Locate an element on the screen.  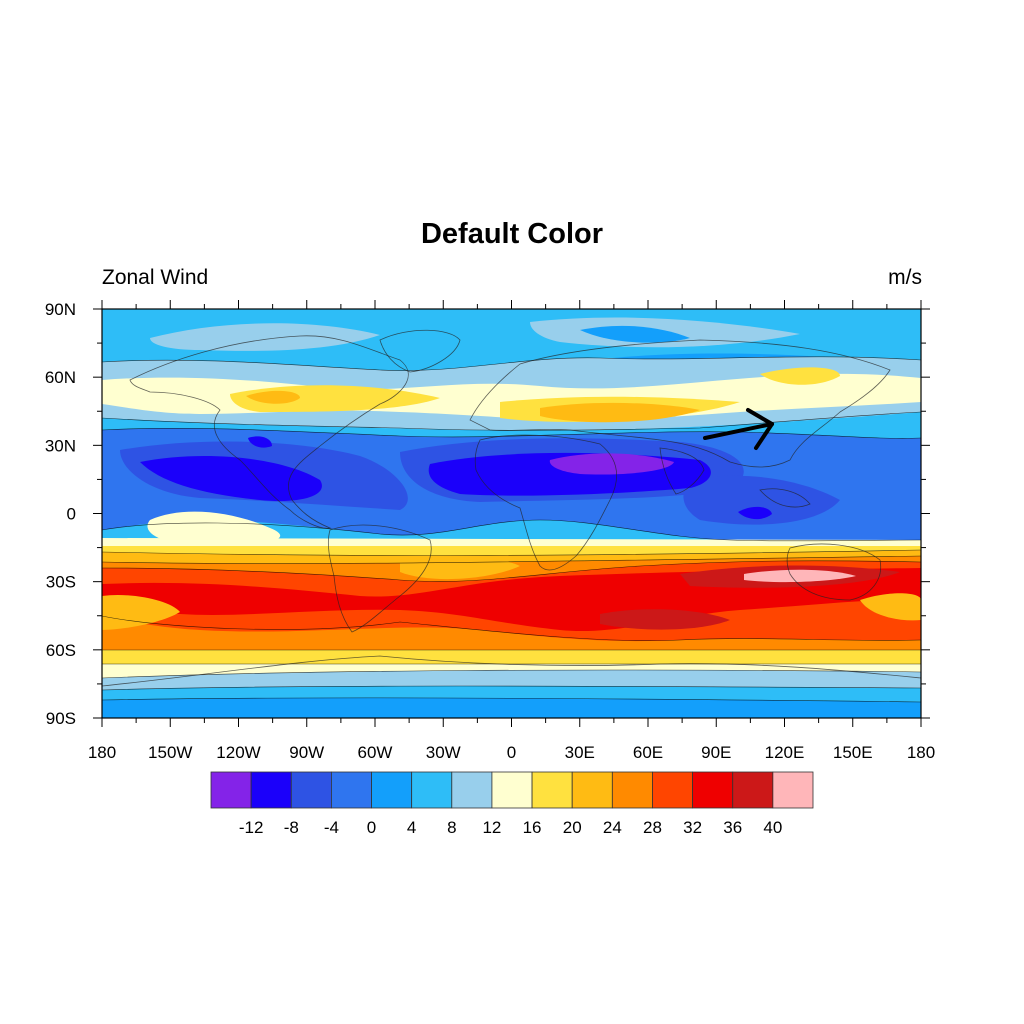
lat-tick-label: 30S is located at coordinates (61, 582).